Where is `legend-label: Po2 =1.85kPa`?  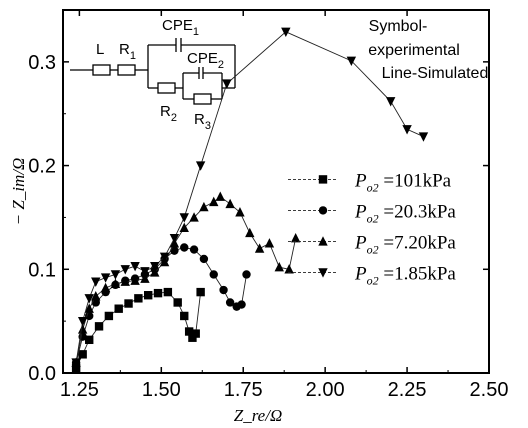
legend-label: Po2 =1.85kPa is located at coordinates (405, 275).